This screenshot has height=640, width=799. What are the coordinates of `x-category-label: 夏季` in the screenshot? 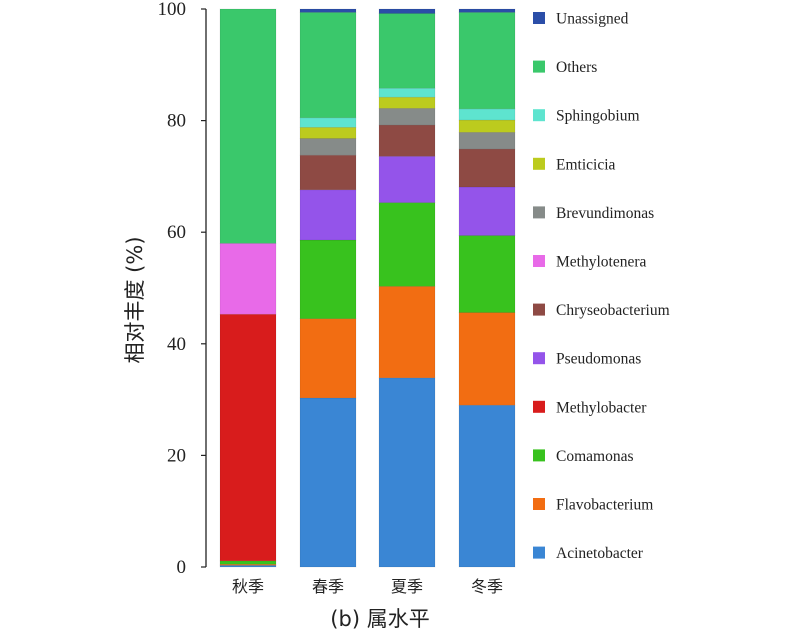 It's located at (407, 586).